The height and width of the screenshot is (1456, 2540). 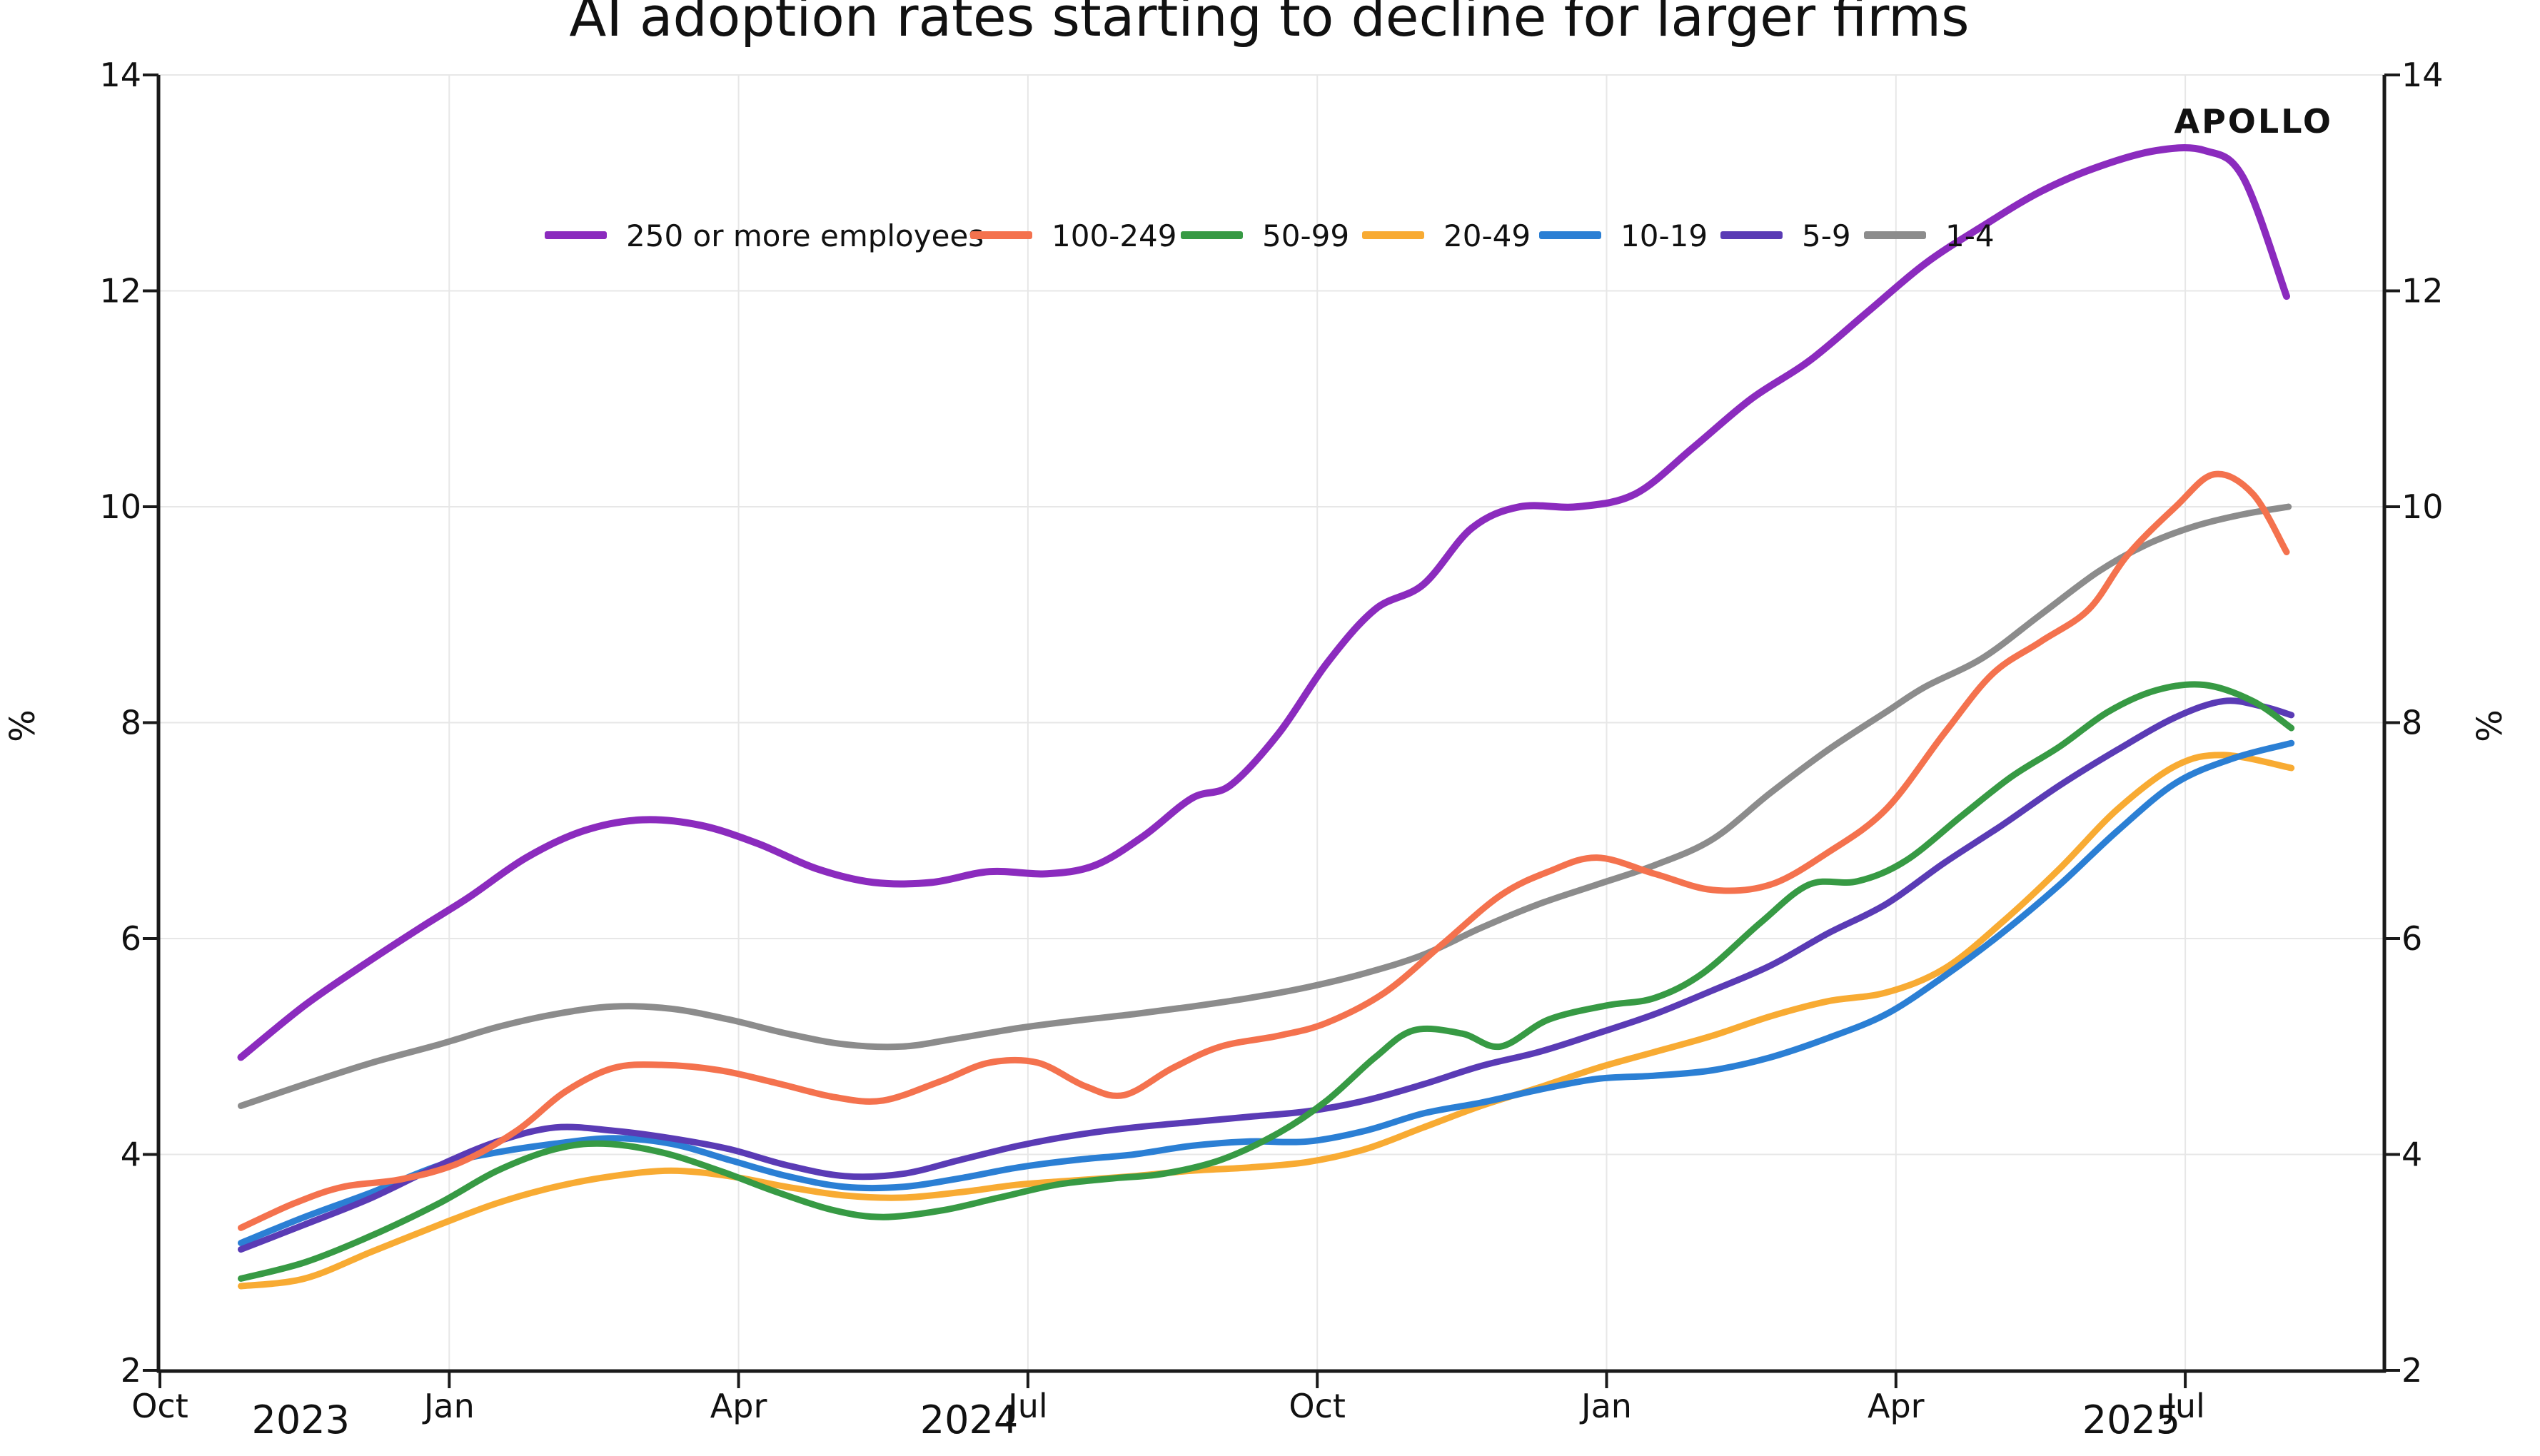 I want to click on x-year-label: 2025, so click(x=2131, y=1419).